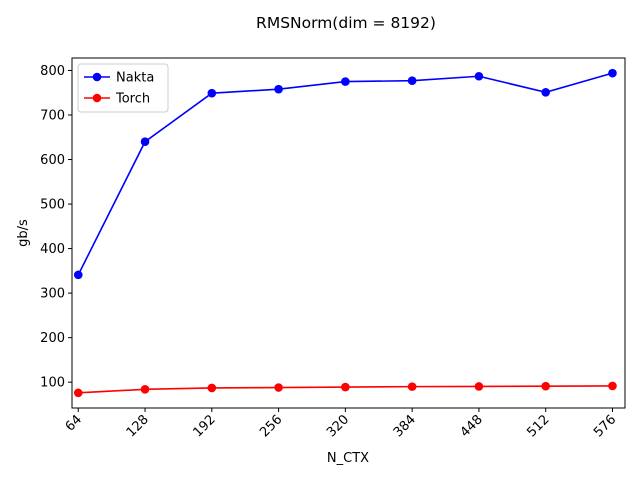  What do you see at coordinates (123, 88) in the screenshot?
I see `legend: Nakta Torch` at bounding box center [123, 88].